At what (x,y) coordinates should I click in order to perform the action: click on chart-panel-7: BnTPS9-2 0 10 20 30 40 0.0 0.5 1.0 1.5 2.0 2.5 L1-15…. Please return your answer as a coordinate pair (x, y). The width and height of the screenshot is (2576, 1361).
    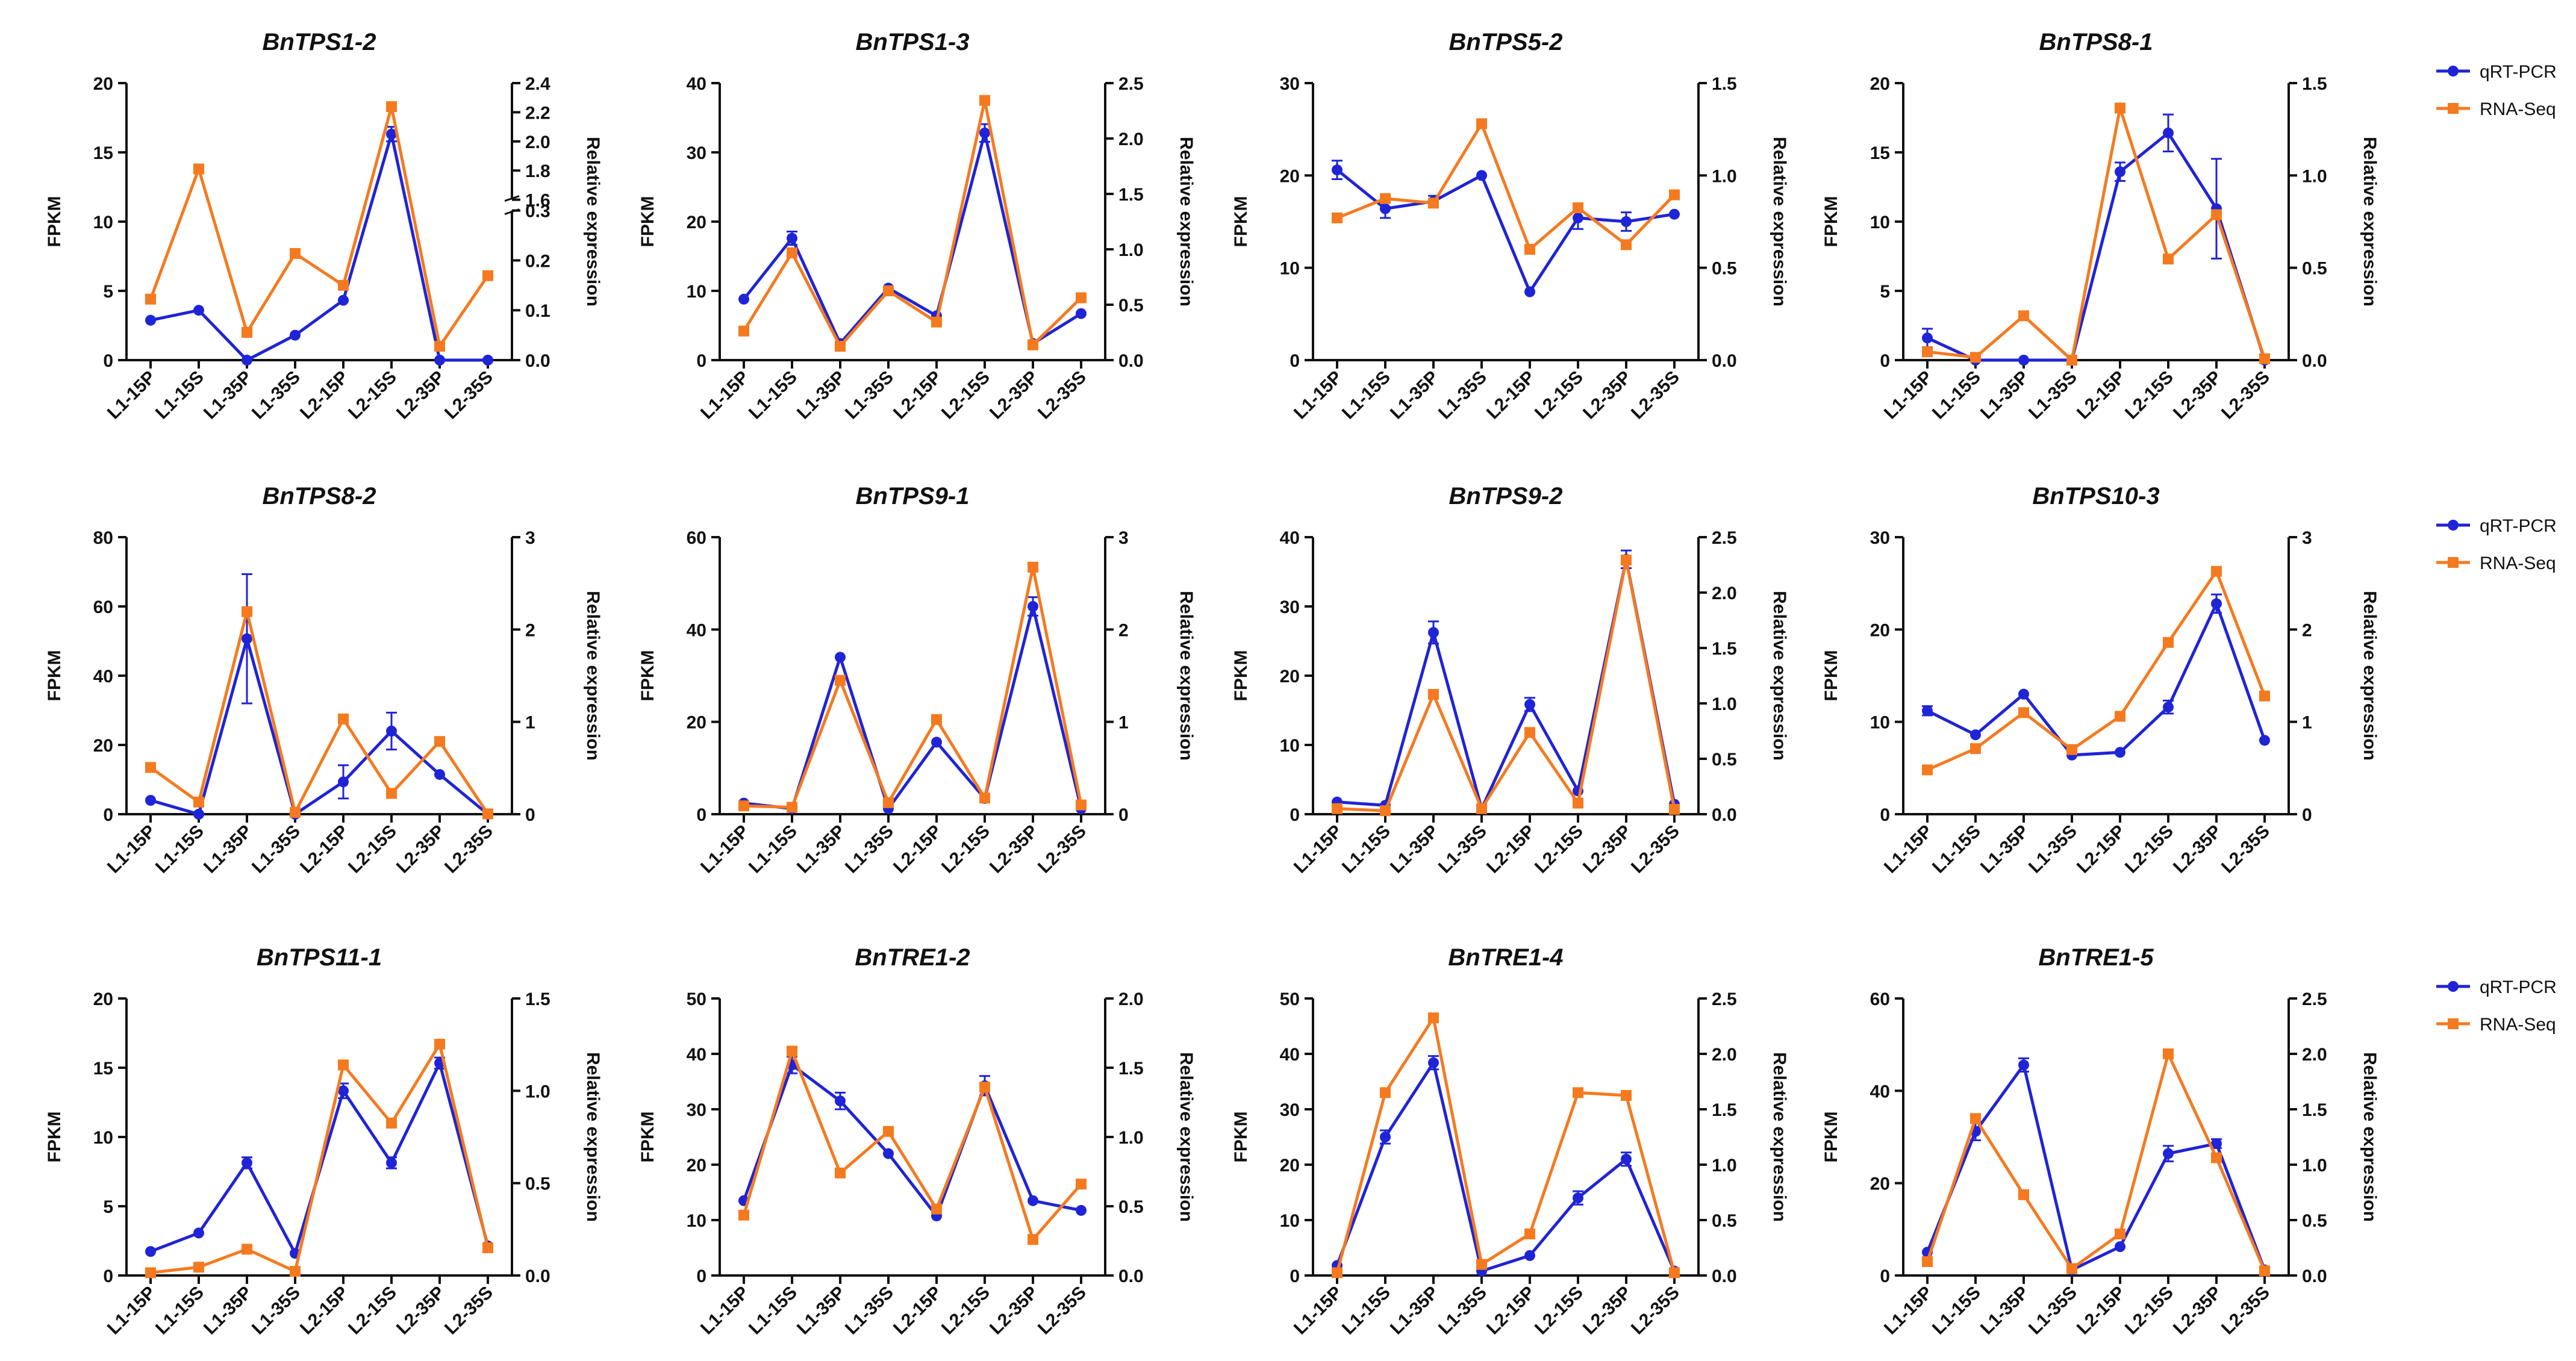
    Looking at the image, I should click on (1510, 680).